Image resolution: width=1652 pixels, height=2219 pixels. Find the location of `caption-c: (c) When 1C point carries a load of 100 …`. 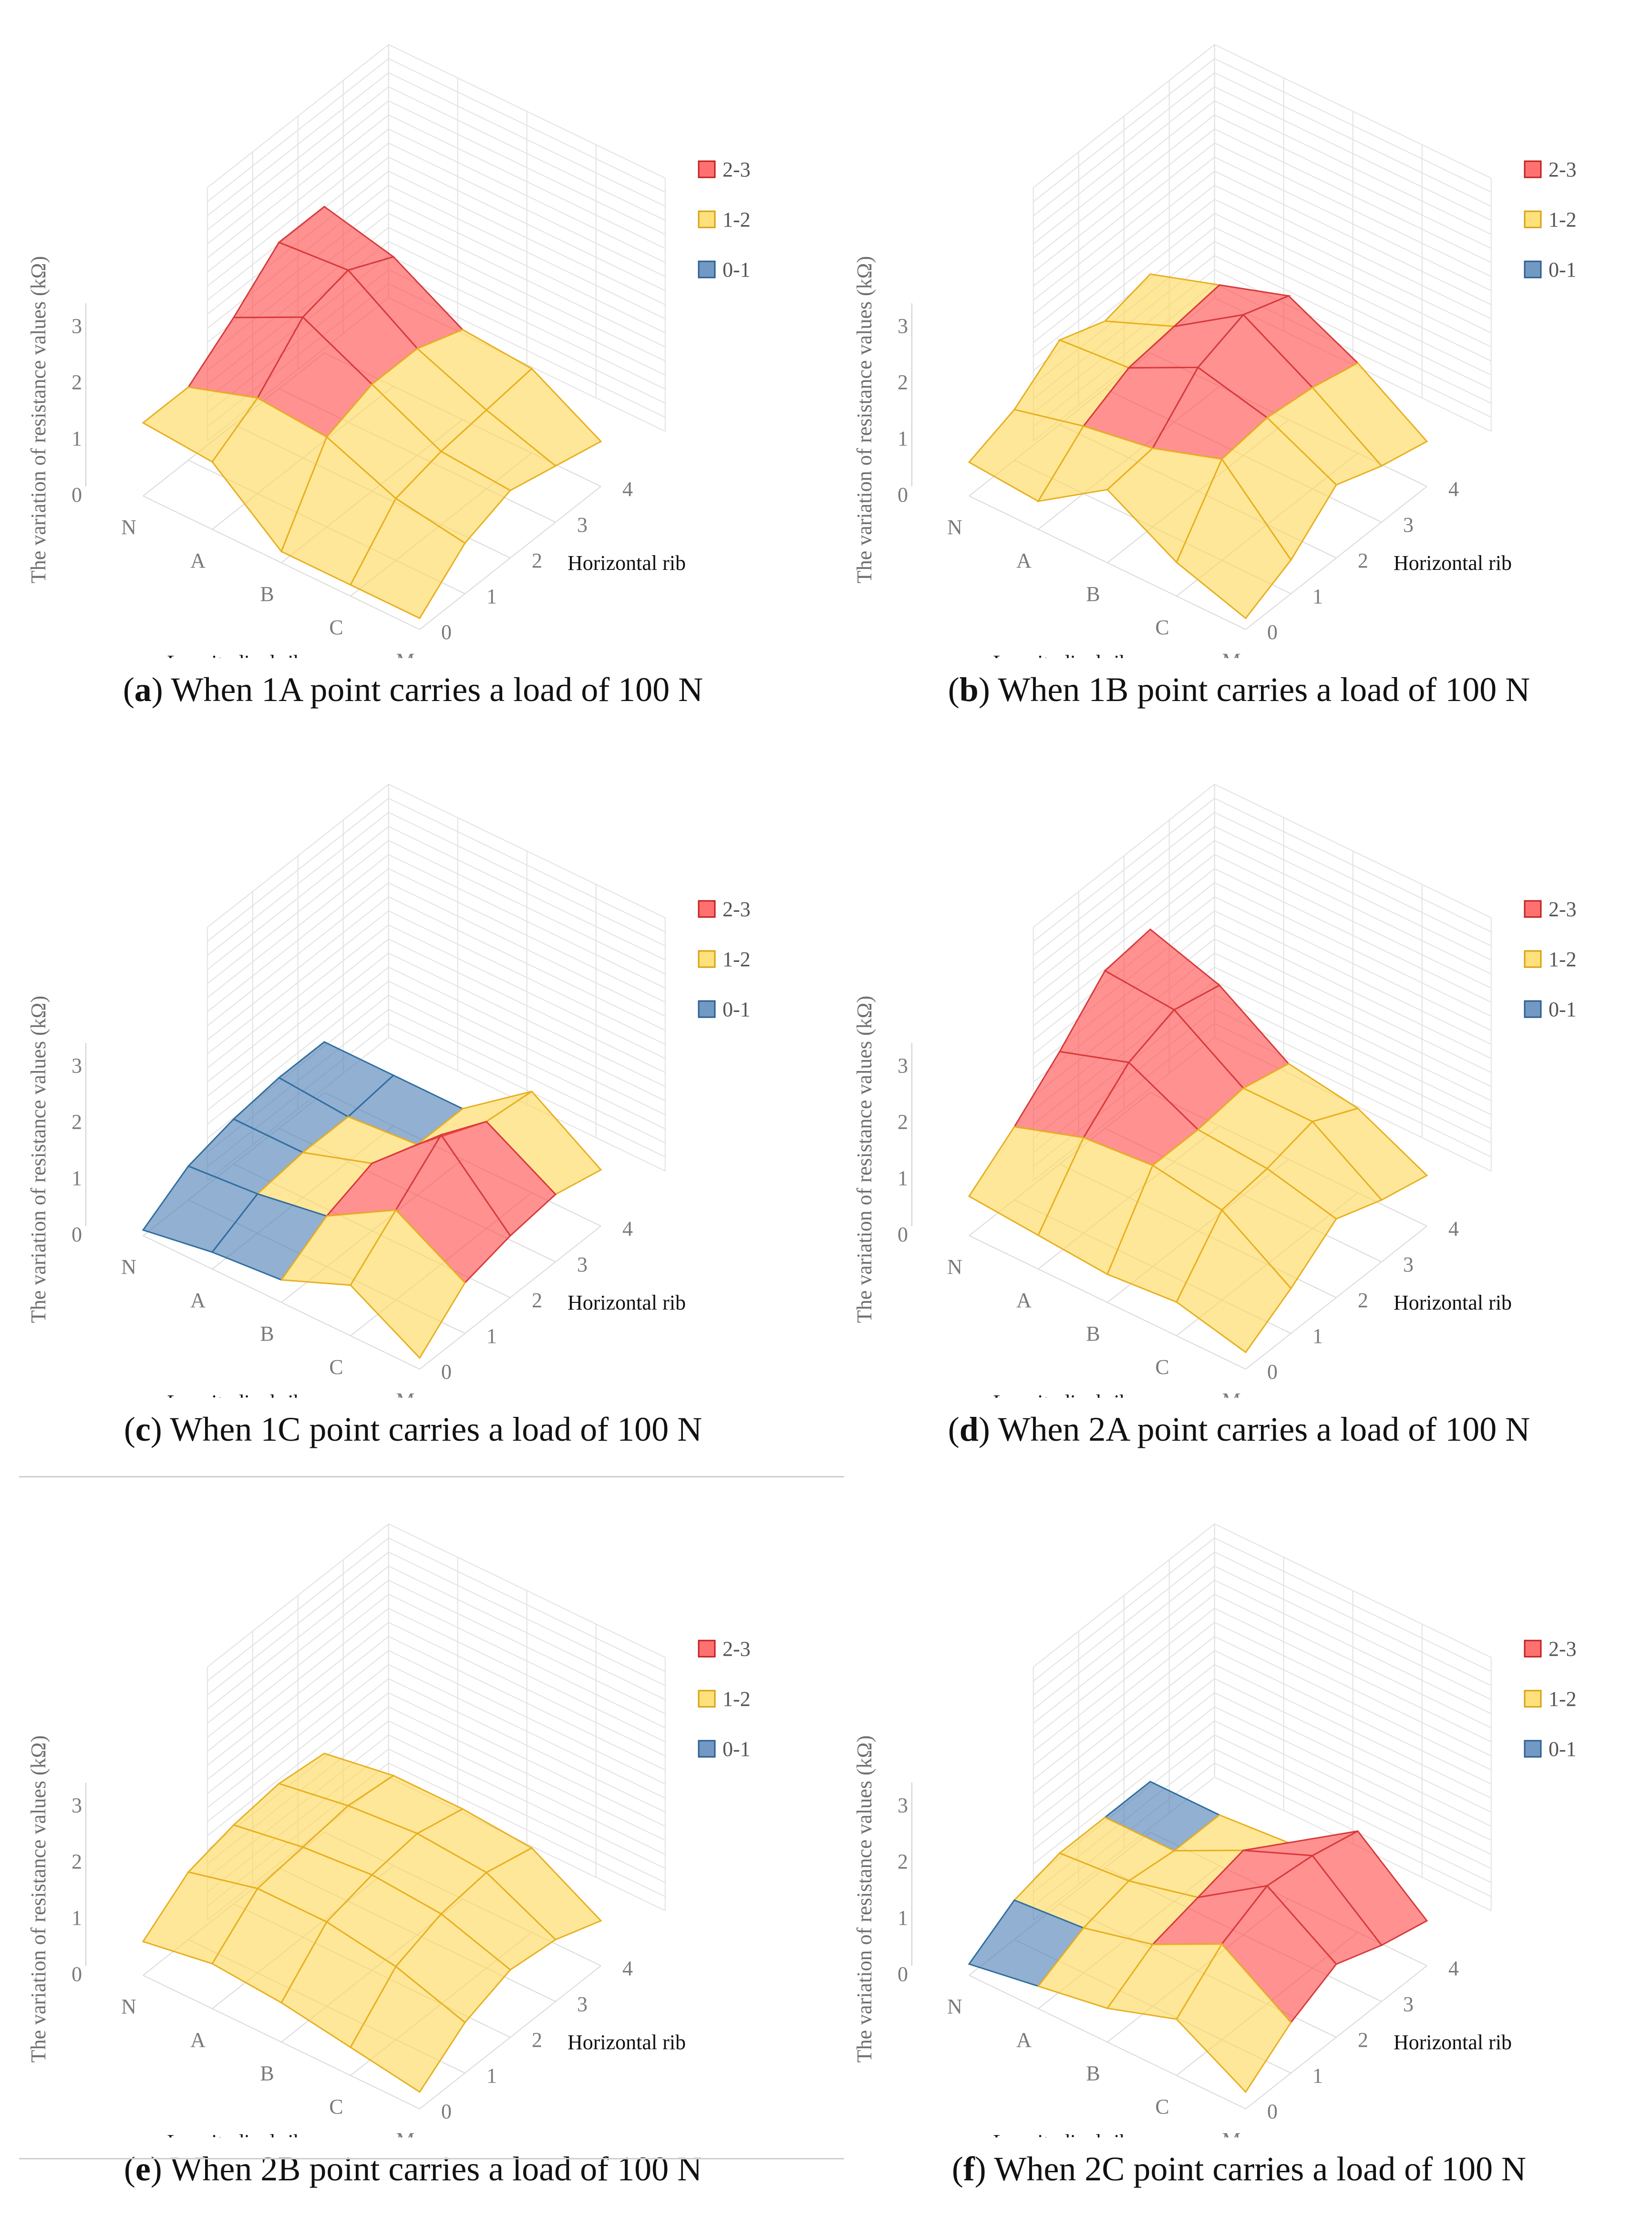

caption-c: (c) When 1C point carries a load of 100 … is located at coordinates (413, 1429).